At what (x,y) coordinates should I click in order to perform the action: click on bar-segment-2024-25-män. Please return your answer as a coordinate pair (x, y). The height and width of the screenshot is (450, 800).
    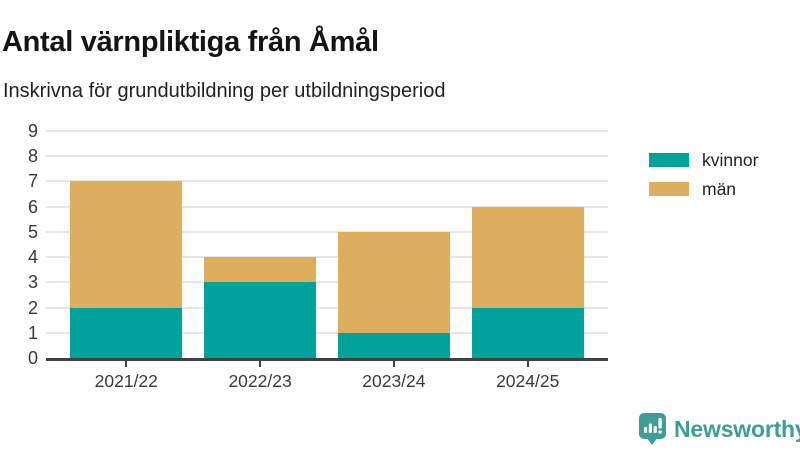
    Looking at the image, I should click on (527, 257).